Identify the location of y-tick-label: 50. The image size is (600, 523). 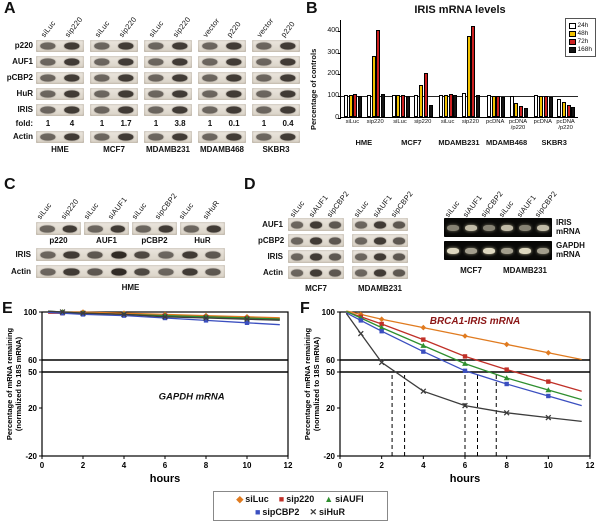
(330, 372).